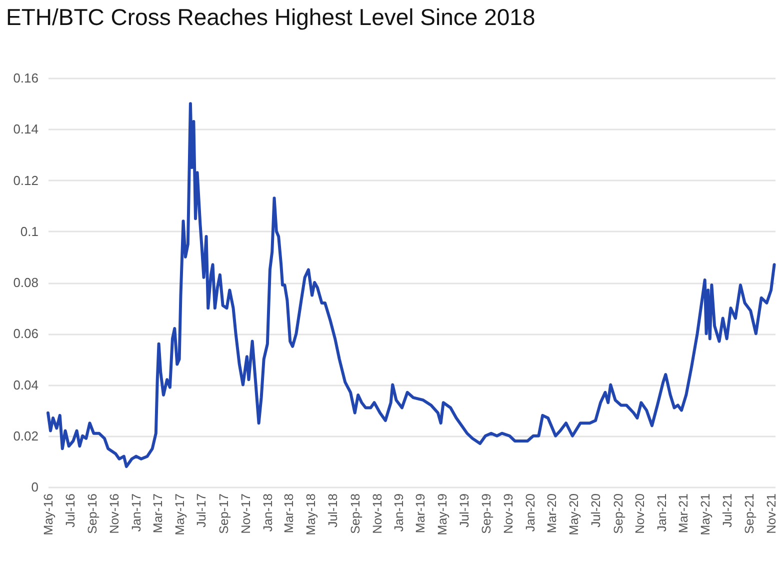  I want to click on x-tick-label: Jul-18, so click(333, 510).